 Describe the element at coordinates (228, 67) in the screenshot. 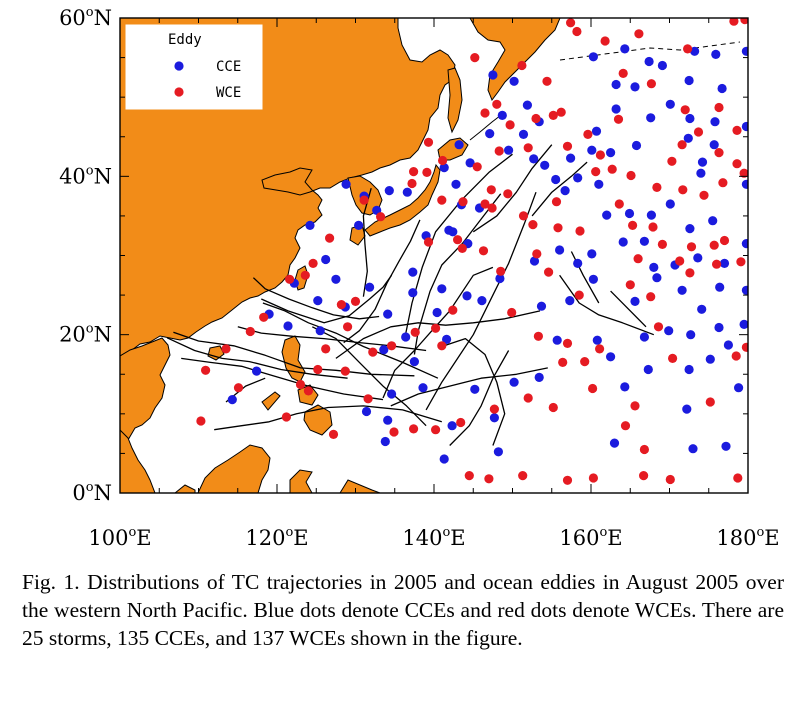

I see `legend-cce-label: CCE` at that location.